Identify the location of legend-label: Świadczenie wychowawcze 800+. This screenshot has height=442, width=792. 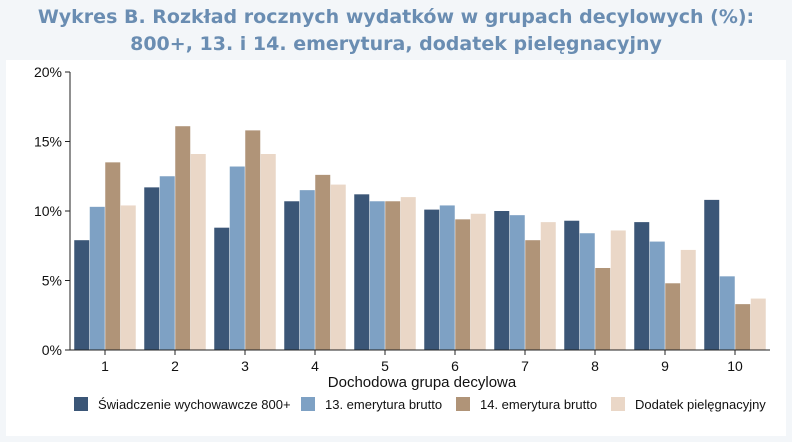
(194, 404).